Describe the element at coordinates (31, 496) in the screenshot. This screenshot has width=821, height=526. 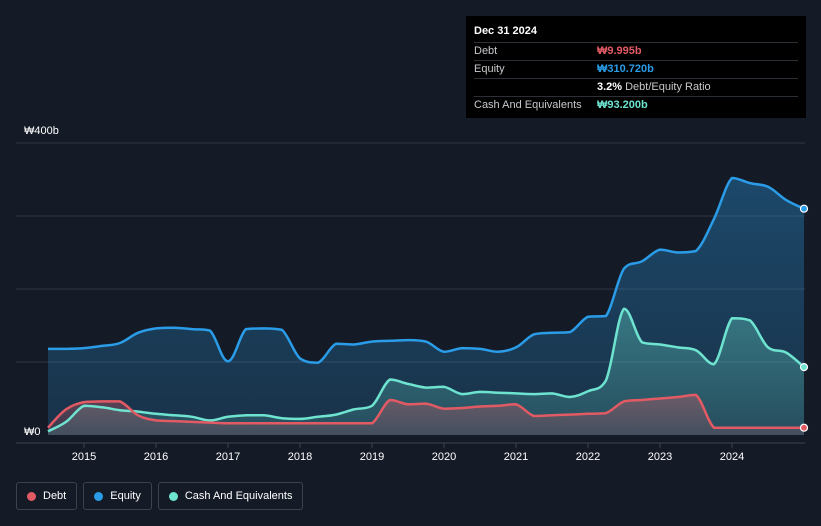
I see `debt-dot-icon` at that location.